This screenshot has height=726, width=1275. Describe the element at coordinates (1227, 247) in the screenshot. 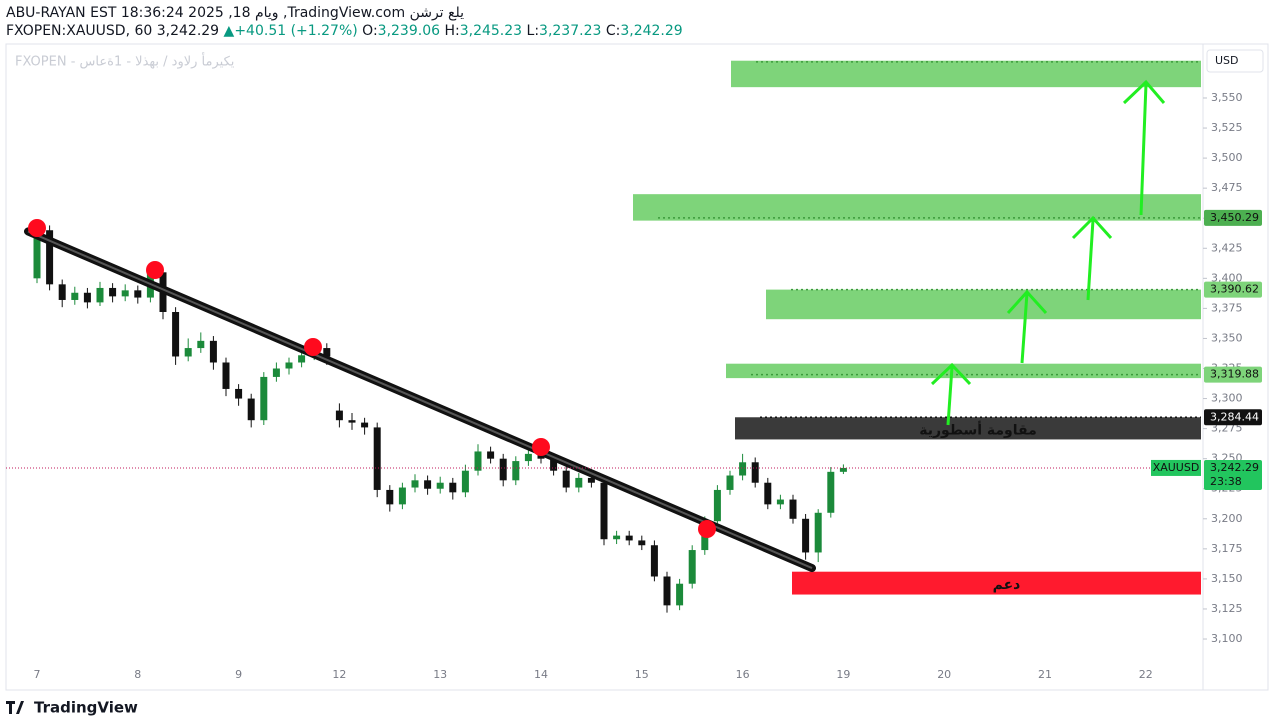

I see `y-tick-label: 3,425` at that location.